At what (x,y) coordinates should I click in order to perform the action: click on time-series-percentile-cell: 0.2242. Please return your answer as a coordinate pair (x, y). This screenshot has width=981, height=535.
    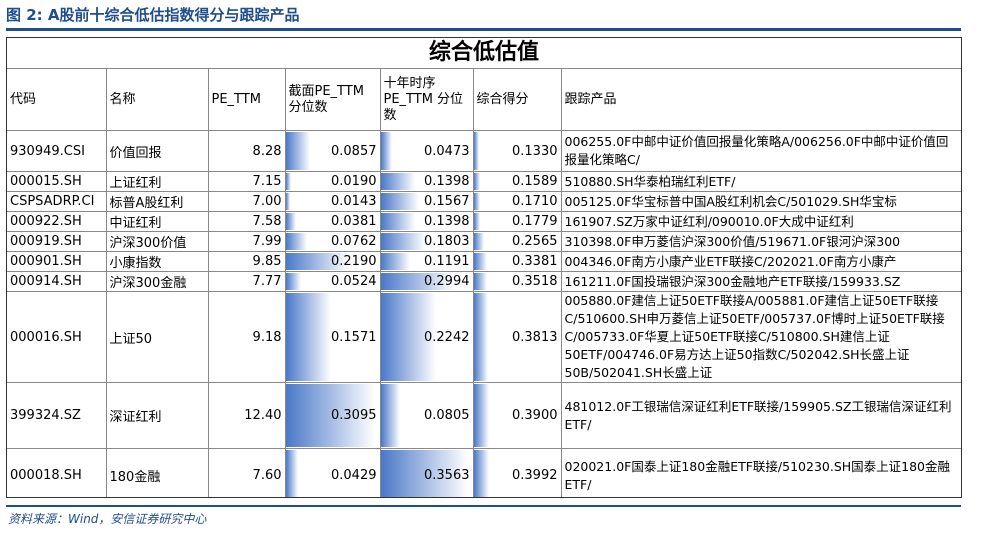
    Looking at the image, I should click on (426, 337).